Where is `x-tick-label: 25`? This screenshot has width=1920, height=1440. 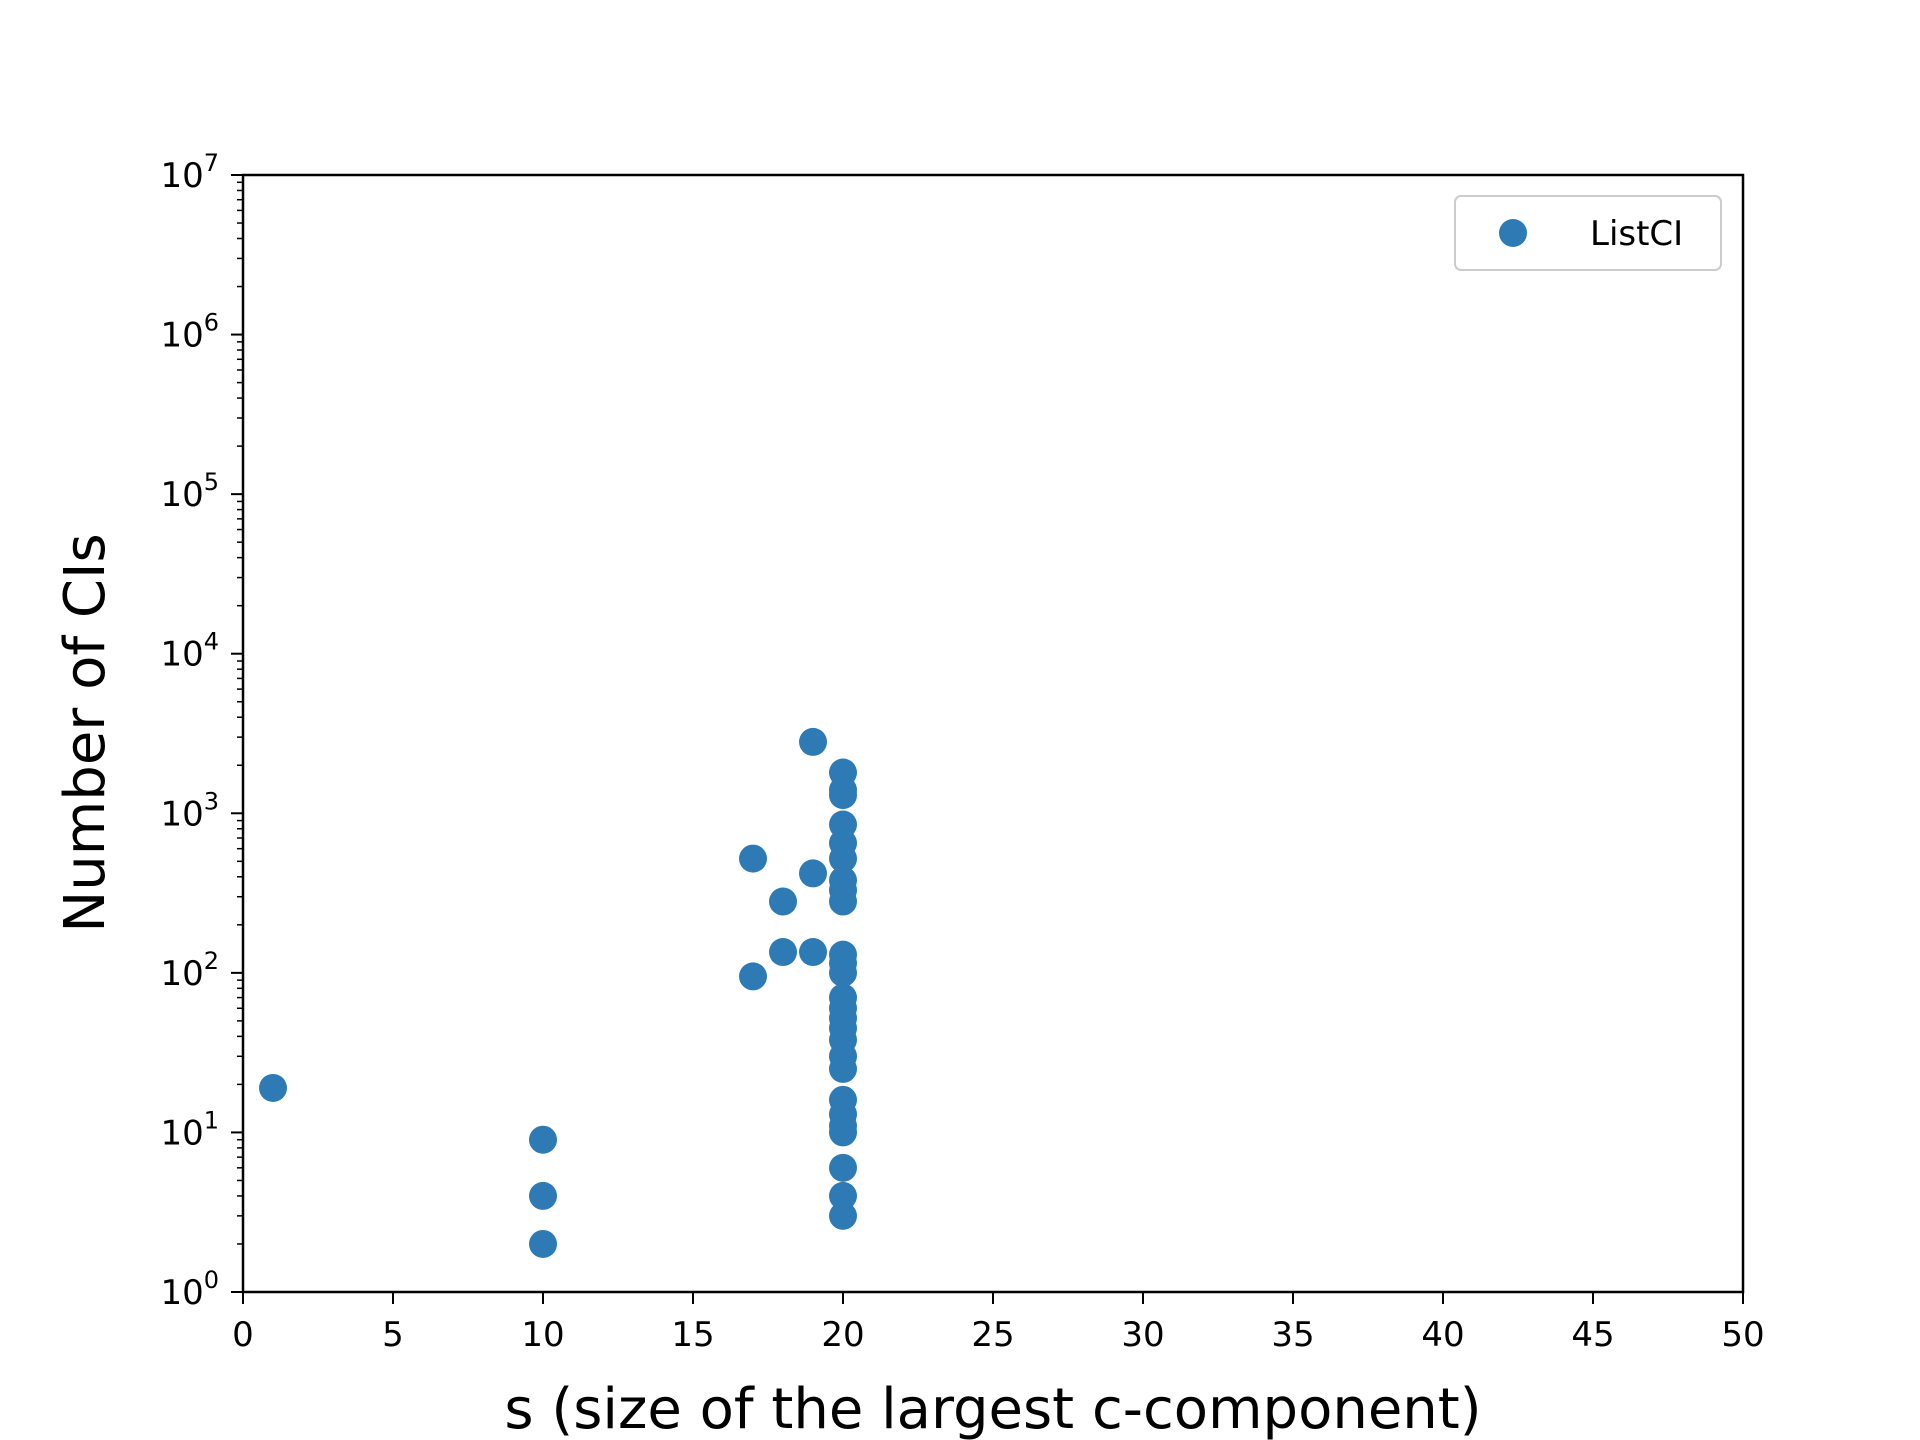
x-tick-label: 25 is located at coordinates (992, 1335).